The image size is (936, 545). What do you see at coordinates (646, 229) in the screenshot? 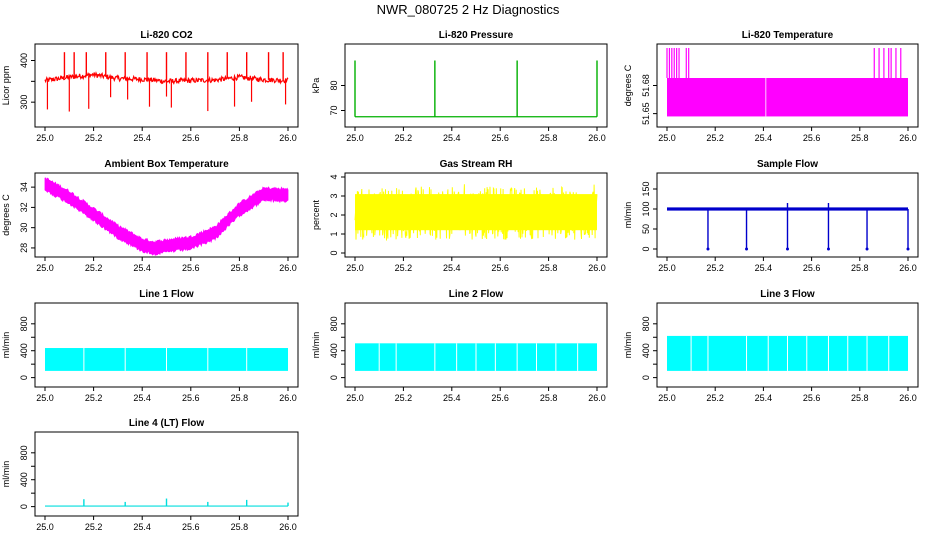
I see `y-tick-label: 50` at bounding box center [646, 229].